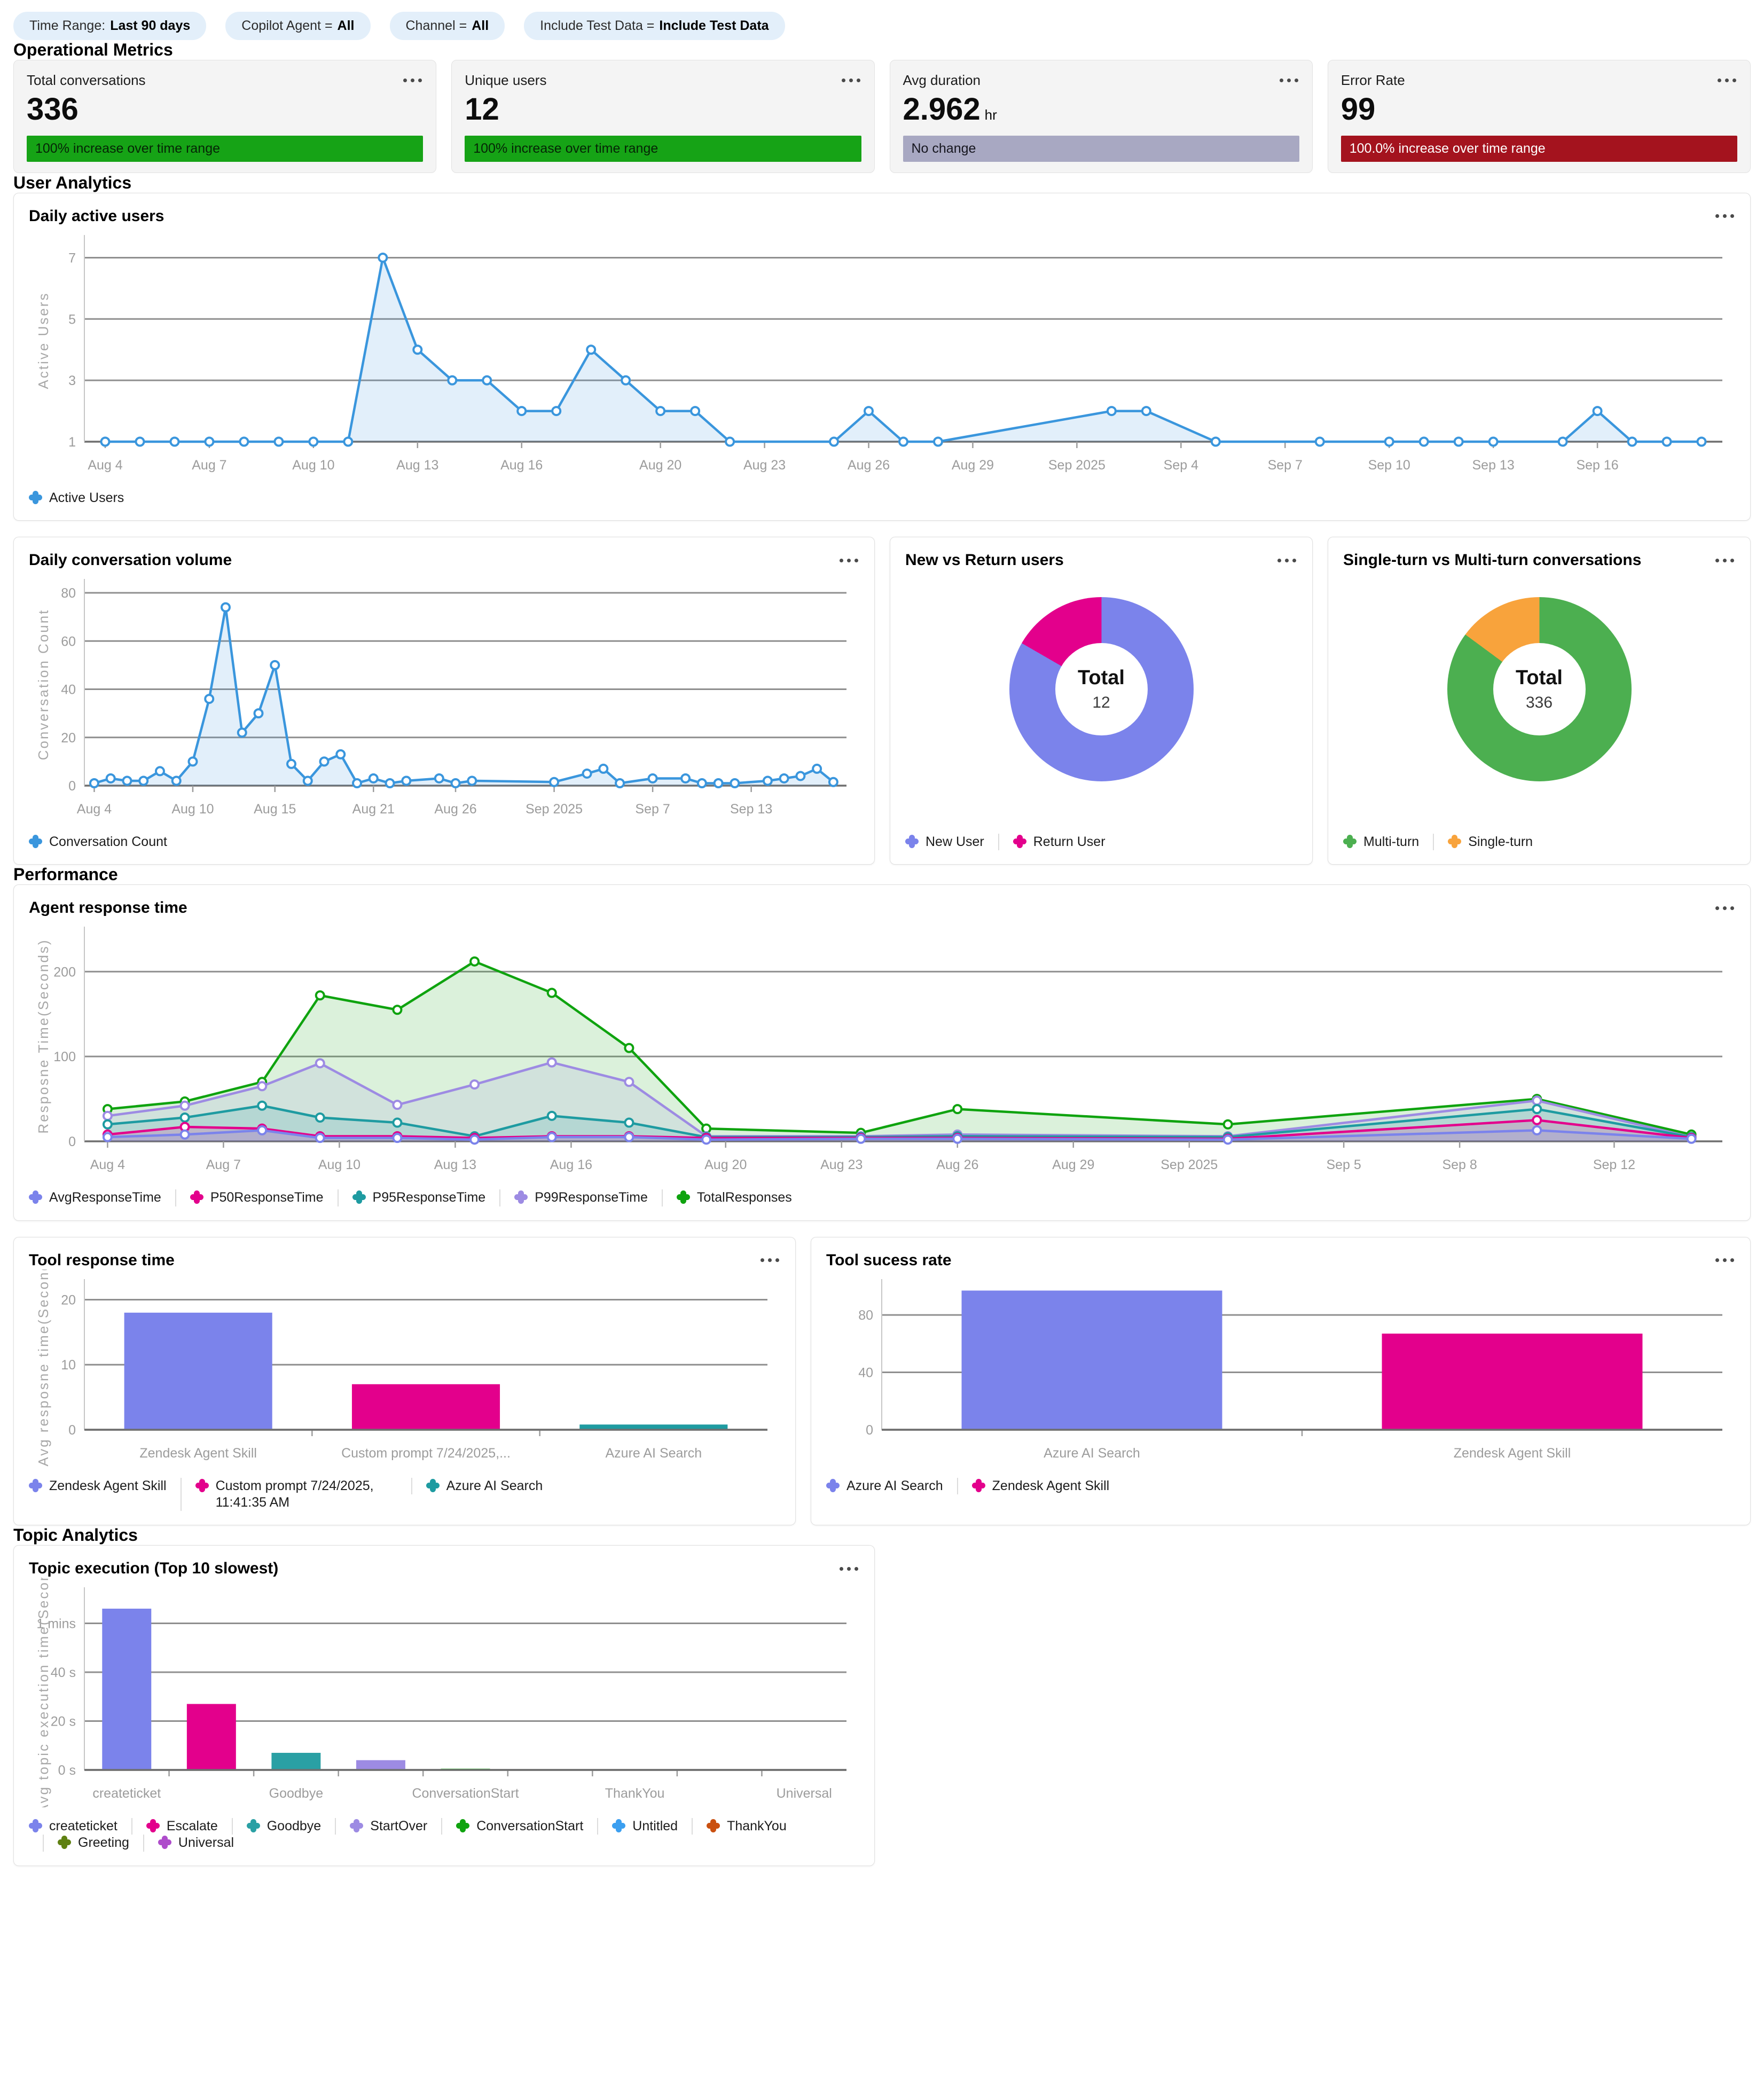 This screenshot has height=2100, width=1764. I want to click on legend-item-universal: Universal, so click(188, 1843).